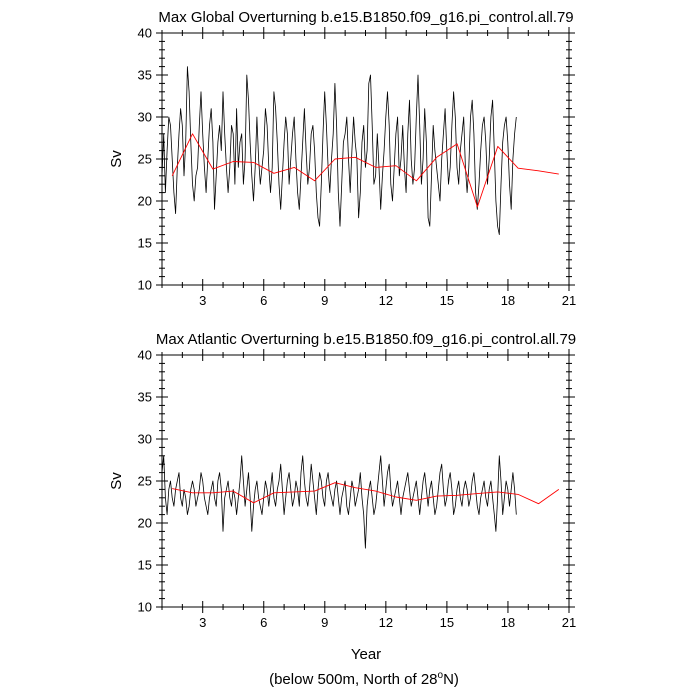 The width and height of the screenshot is (700, 700). What do you see at coordinates (386, 300) in the screenshot?
I see `global-xtick-label-12: 12` at bounding box center [386, 300].